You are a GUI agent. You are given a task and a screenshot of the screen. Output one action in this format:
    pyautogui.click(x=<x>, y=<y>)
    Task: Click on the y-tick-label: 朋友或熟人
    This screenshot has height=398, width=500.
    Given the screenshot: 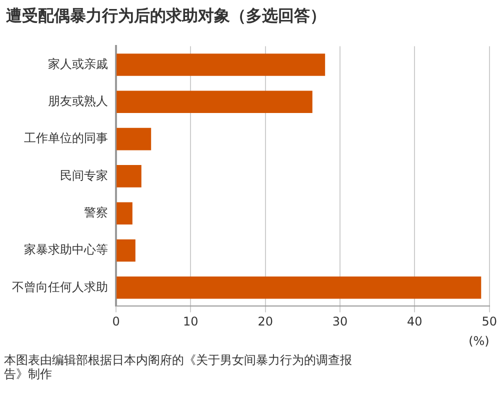 What is the action you would take?
    pyautogui.click(x=78, y=101)
    